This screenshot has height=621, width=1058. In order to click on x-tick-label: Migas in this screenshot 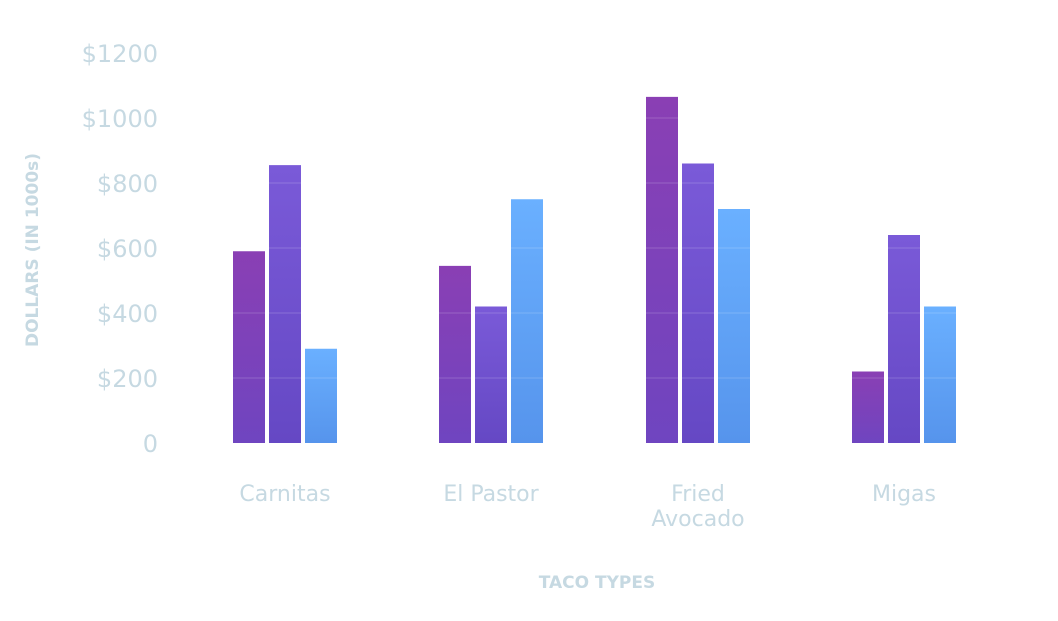, I will do `click(904, 494)`.